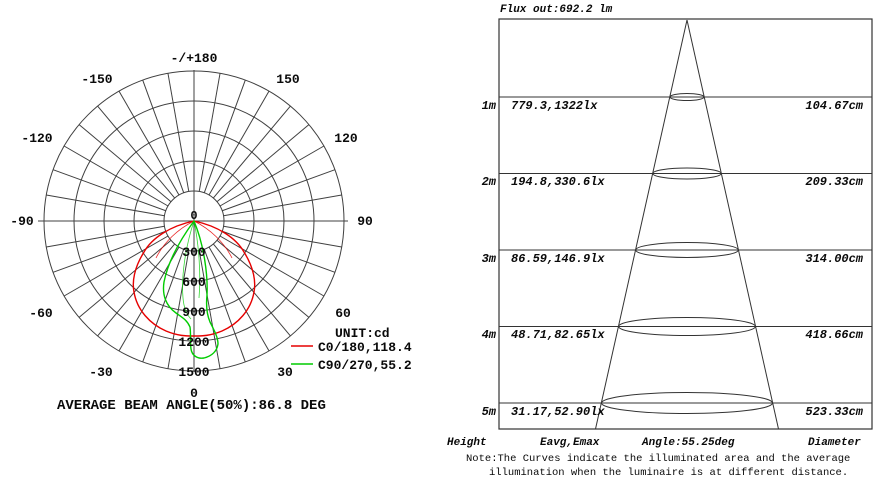  I want to click on eavg-emax-3m: 86.59,146.9lx, so click(558, 259).